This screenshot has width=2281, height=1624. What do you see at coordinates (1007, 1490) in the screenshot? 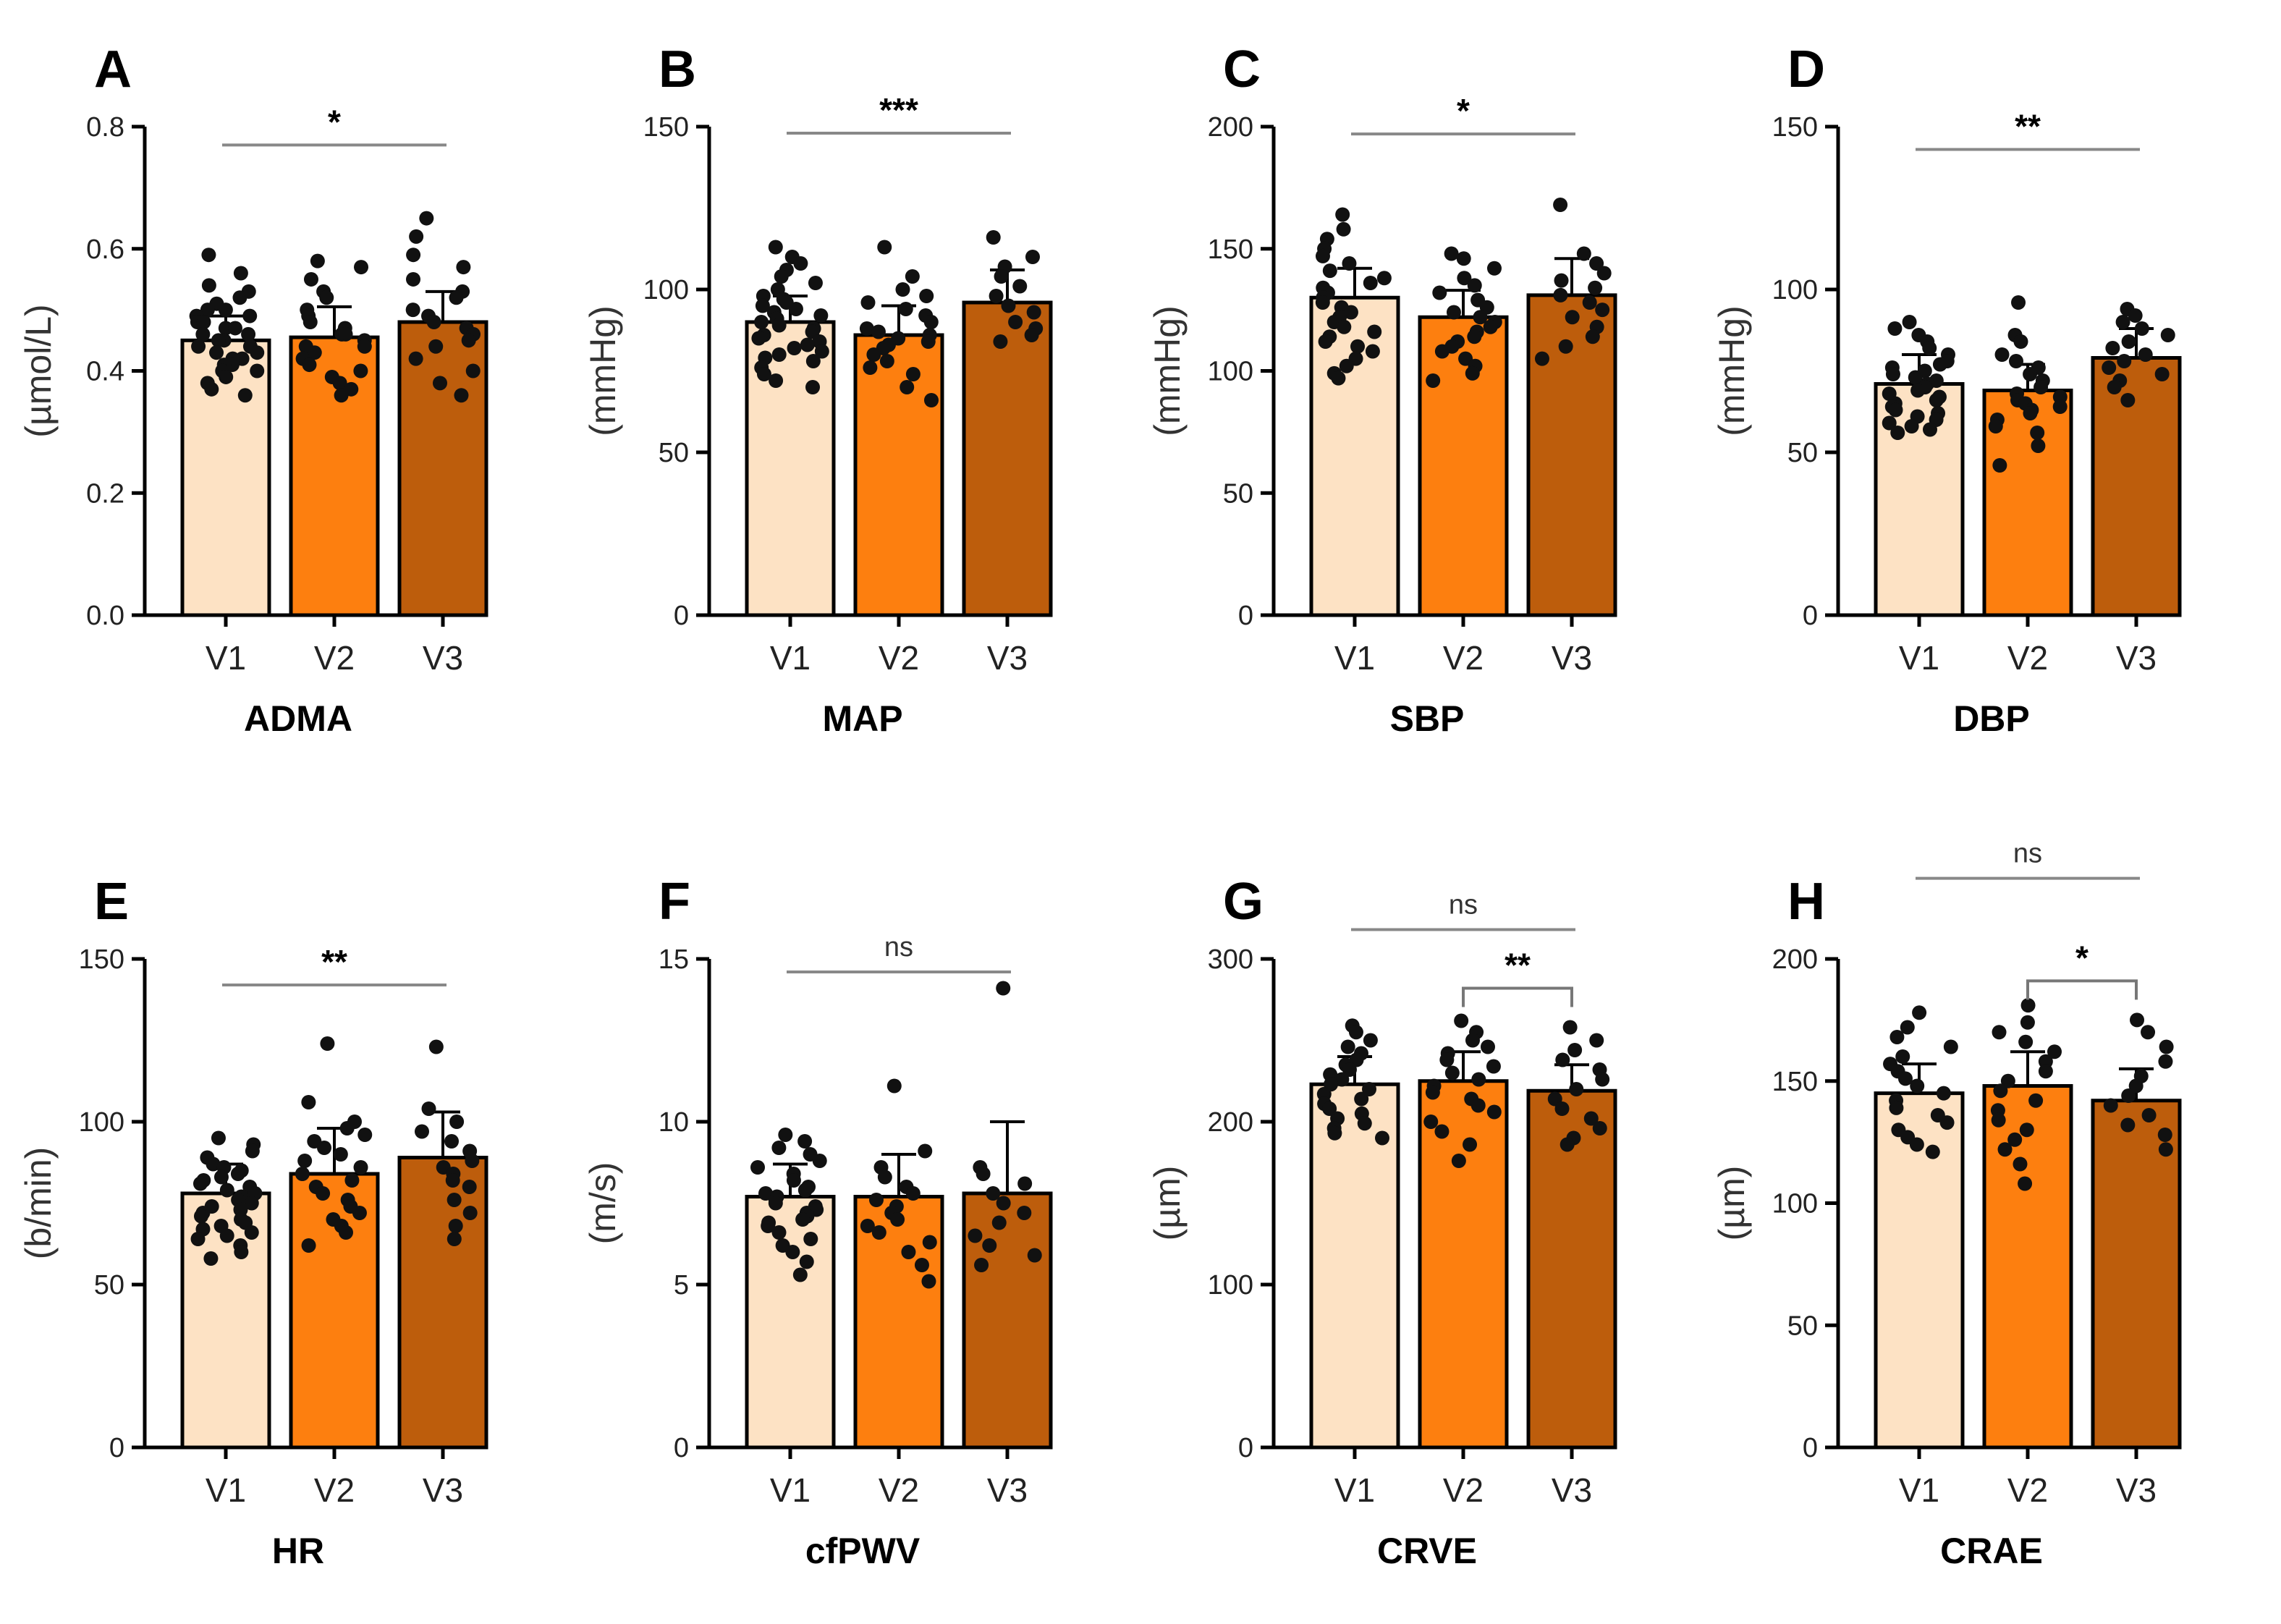
I see `x-tick-label: V3` at bounding box center [1007, 1490].